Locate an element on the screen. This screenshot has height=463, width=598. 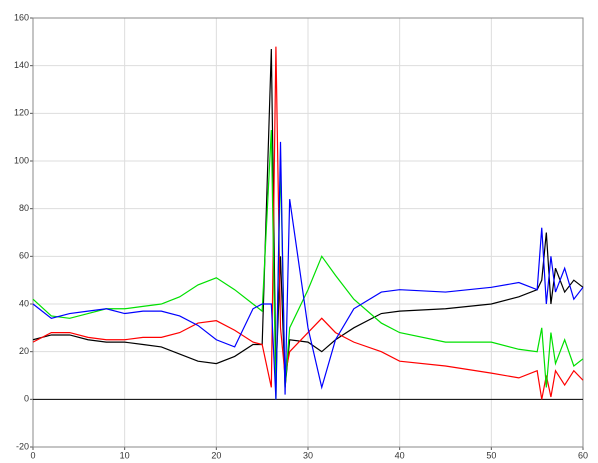
y-tick-label: 100 is located at coordinates (21, 160).